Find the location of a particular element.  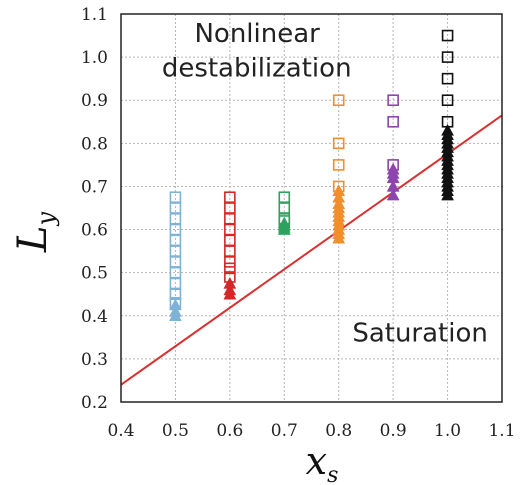

x-tick-label: 1.1 is located at coordinates (501, 431).